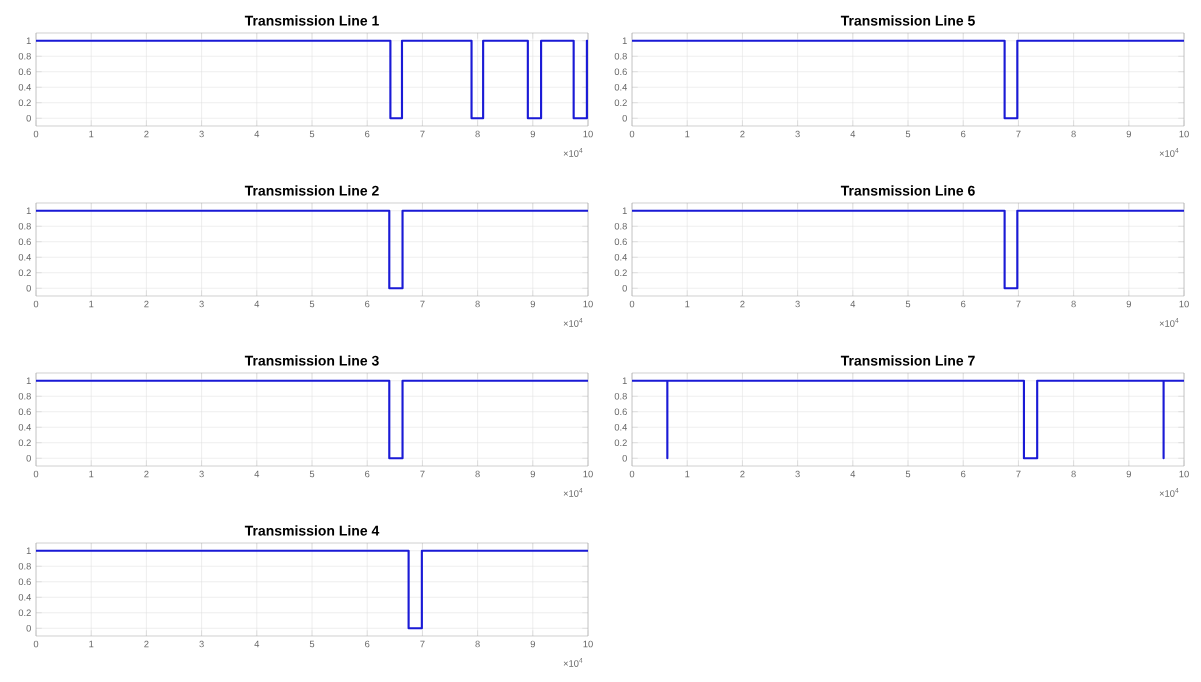 This screenshot has width=1201, height=682. What do you see at coordinates (907, 190) in the screenshot?
I see `chart-title: Transmission Line 6` at bounding box center [907, 190].